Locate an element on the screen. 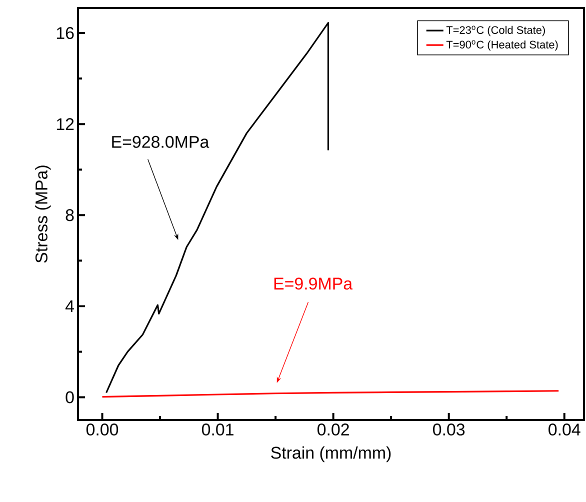 This screenshot has width=586, height=502. annotation: E=928.0MPa is located at coordinates (161, 142).